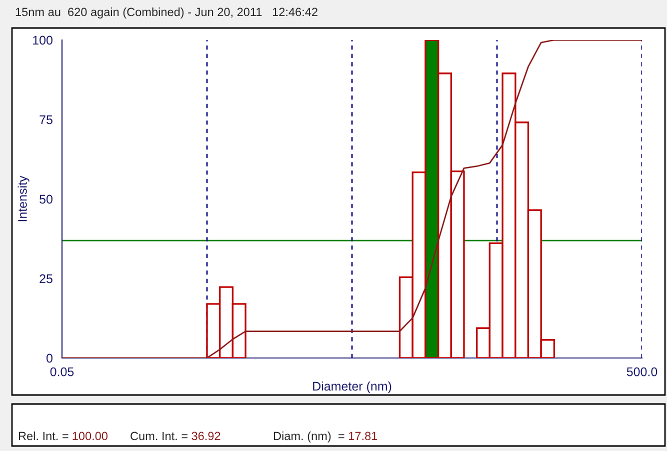  What do you see at coordinates (24, 199) in the screenshot?
I see `y-axis-title: Intensity` at bounding box center [24, 199].